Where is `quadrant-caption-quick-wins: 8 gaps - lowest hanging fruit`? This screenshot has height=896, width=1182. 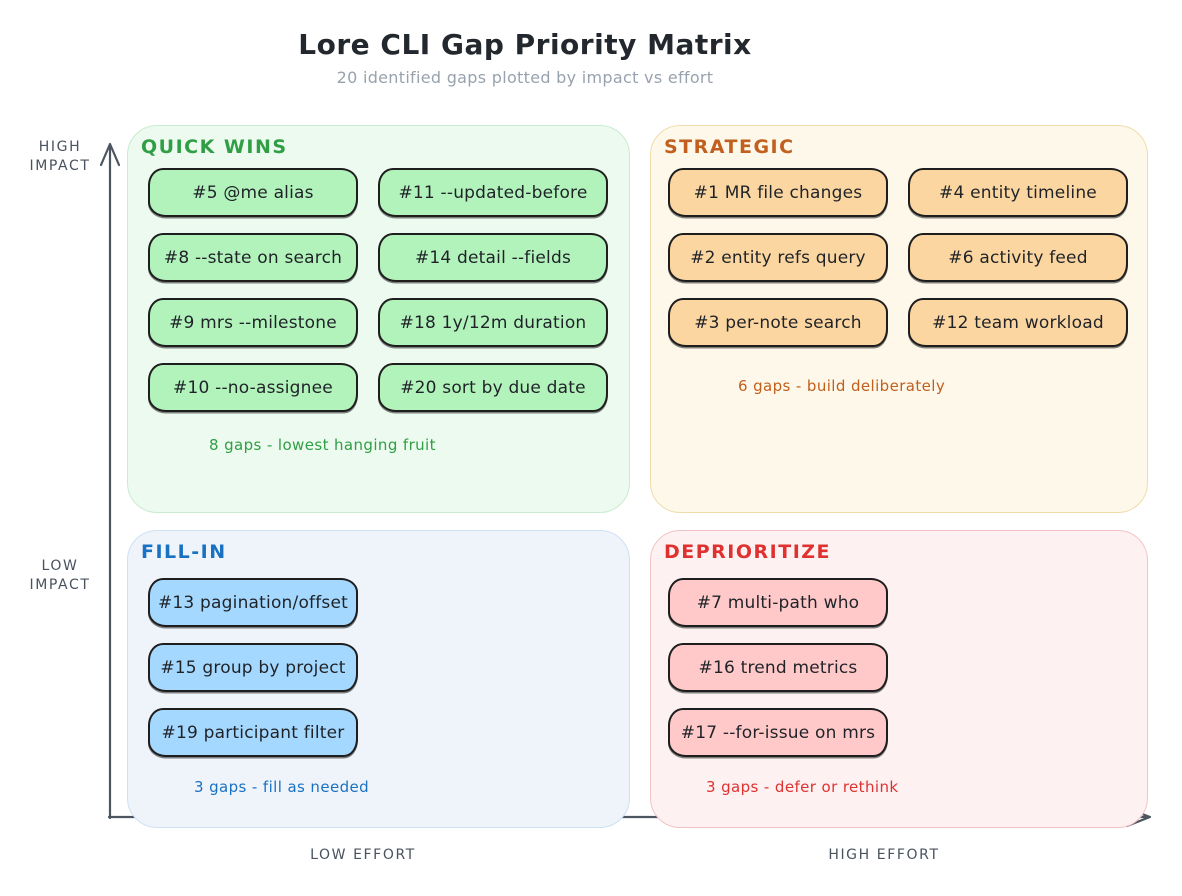 quadrant-caption-quick-wins: 8 gaps - lowest hanging fruit is located at coordinates (322, 445).